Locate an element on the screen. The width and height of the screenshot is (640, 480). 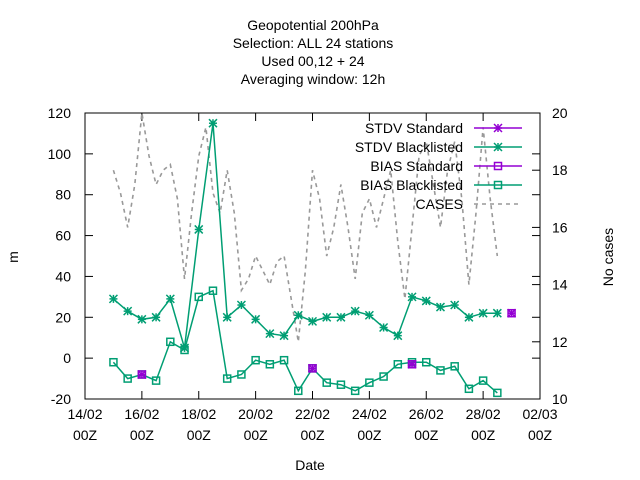
x-tick-label: 02/03 is located at coordinates (539, 414).